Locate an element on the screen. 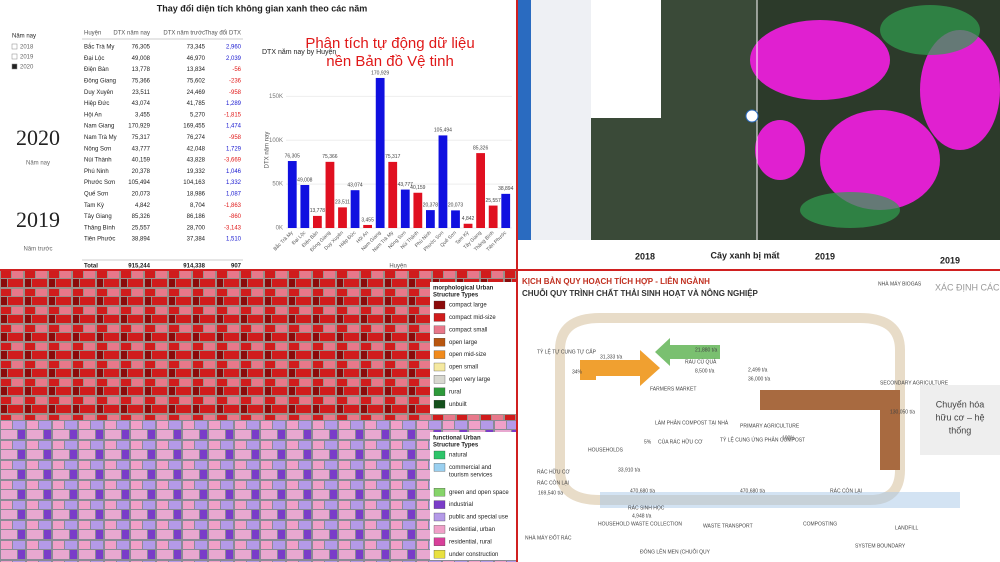 The height and width of the screenshot is (562, 1000). diagram-label: RÁC CÒN LẠI is located at coordinates (553, 482).